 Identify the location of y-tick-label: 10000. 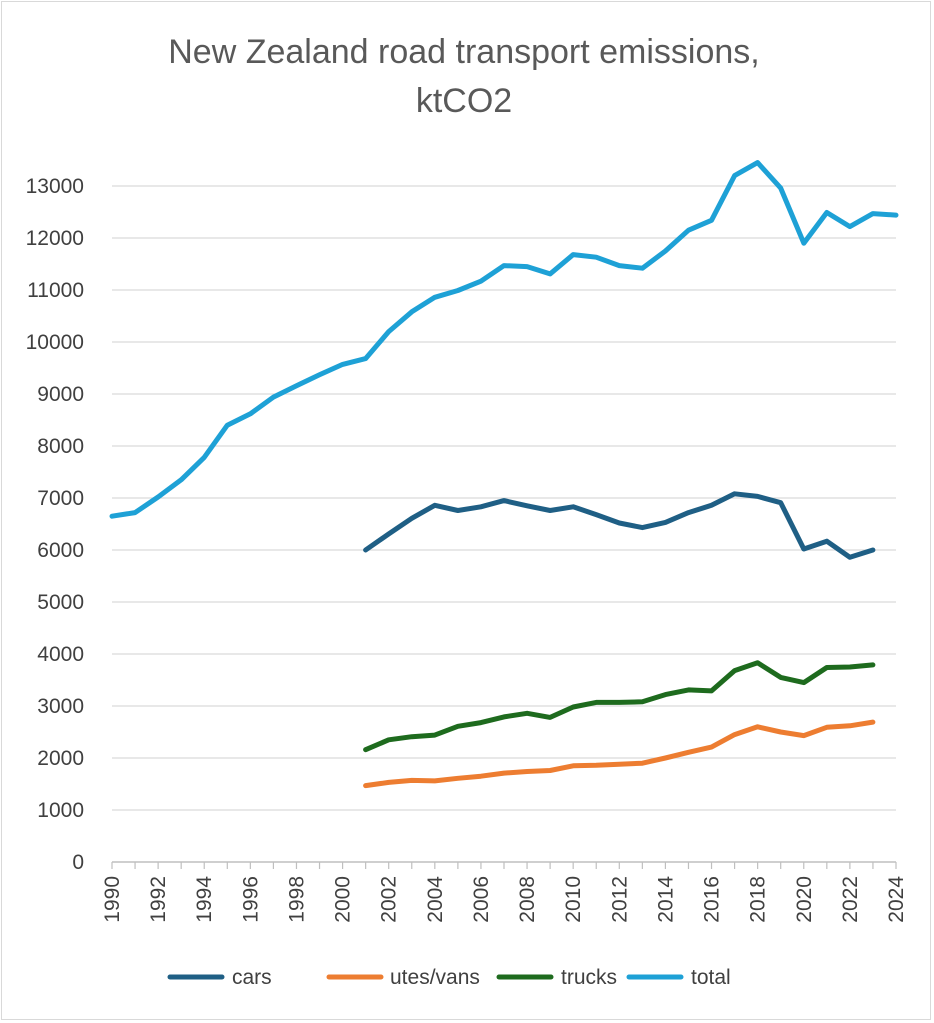
(55, 342).